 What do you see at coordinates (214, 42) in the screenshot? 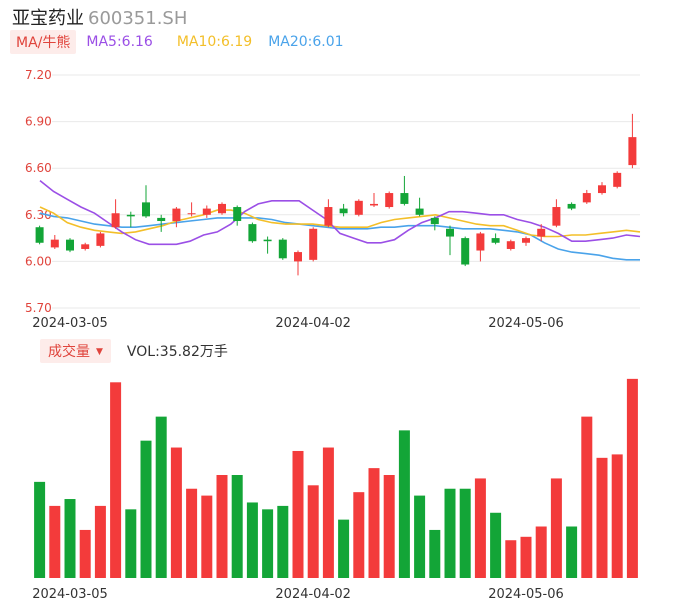
I see `ma10-label: MA10:6.19` at bounding box center [214, 42].